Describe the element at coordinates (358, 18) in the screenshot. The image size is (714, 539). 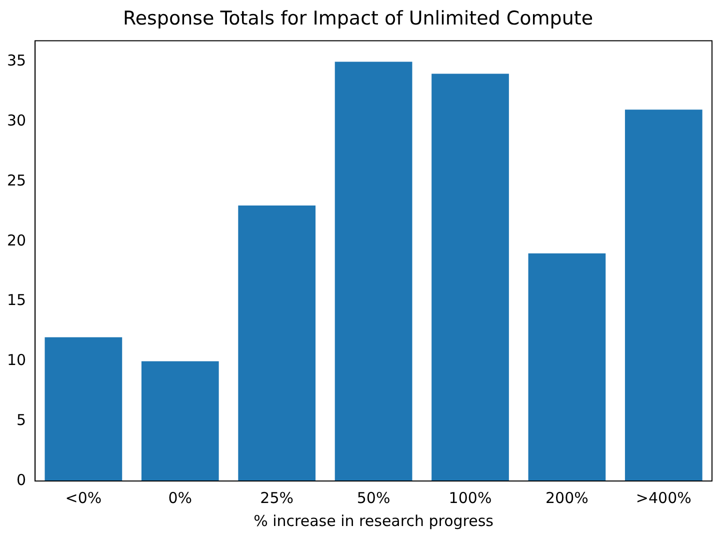
I see `chart-title: Response Totals for Impact of Unlimited Compute` at that location.